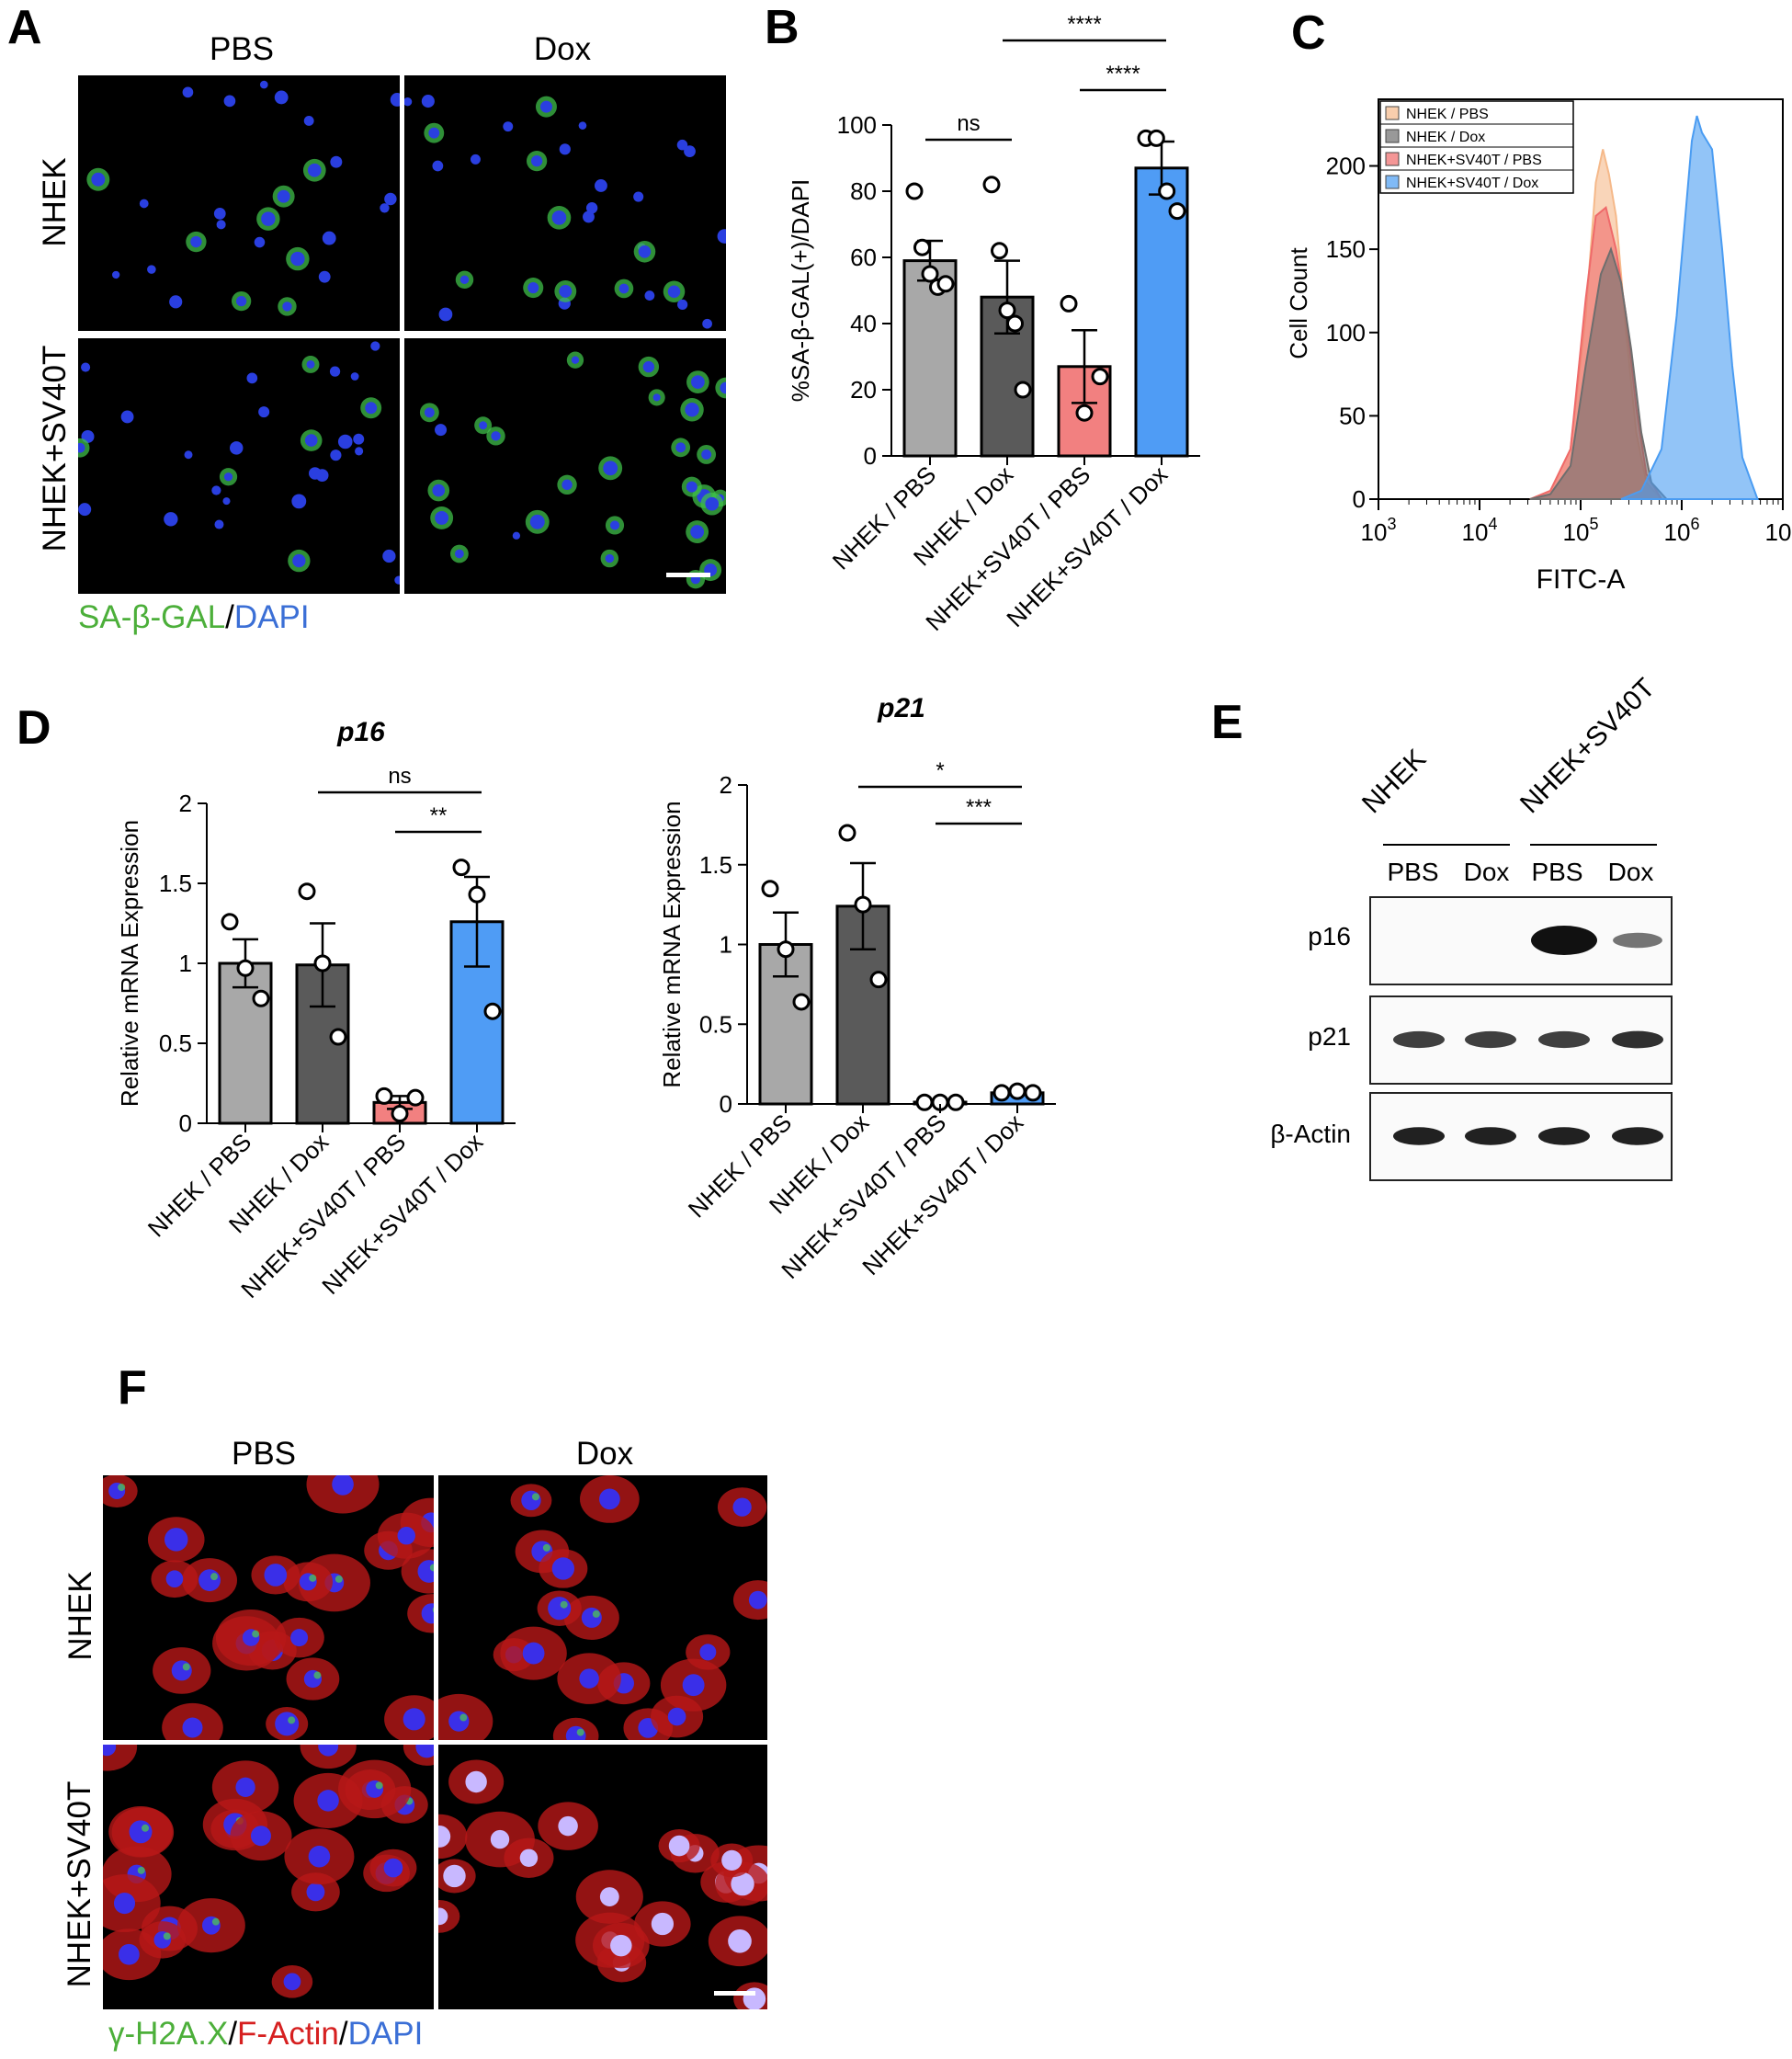  What do you see at coordinates (565, 203) in the screenshot?
I see `micrograph-a-nhek-dox` at bounding box center [565, 203].